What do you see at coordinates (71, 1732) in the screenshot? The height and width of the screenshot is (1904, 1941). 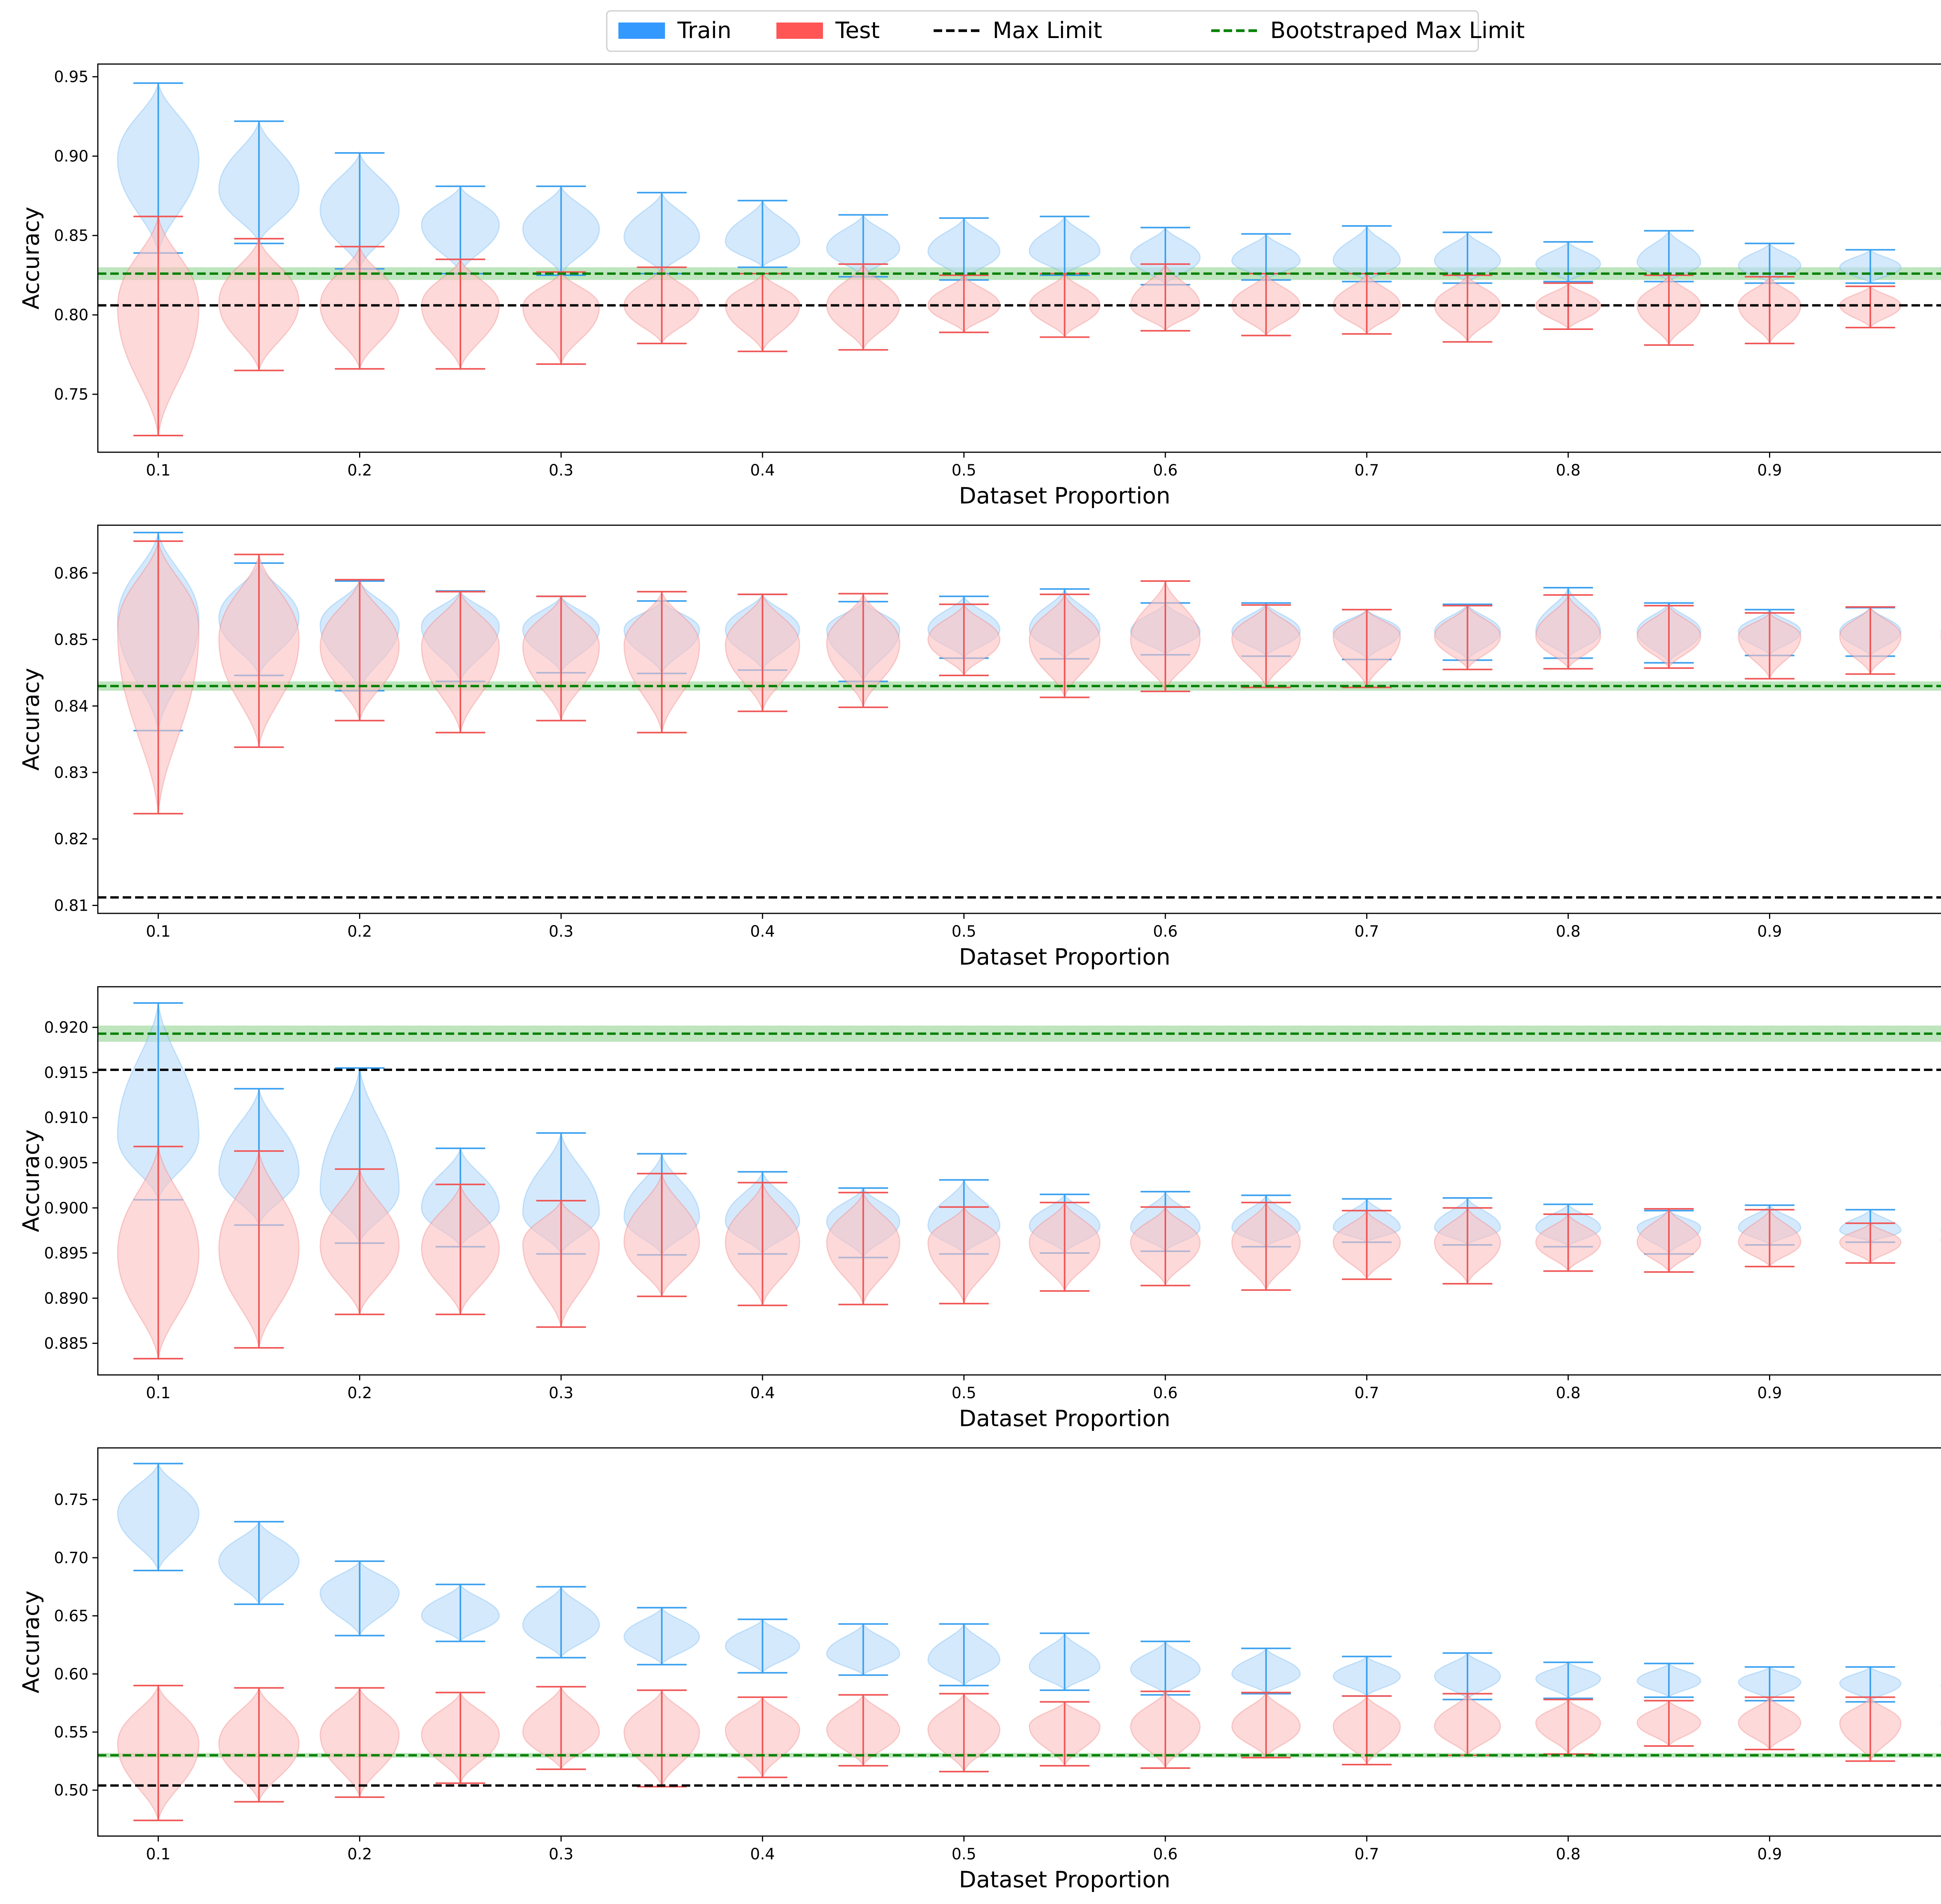 I see `y-tick-label: 0.55` at bounding box center [71, 1732].